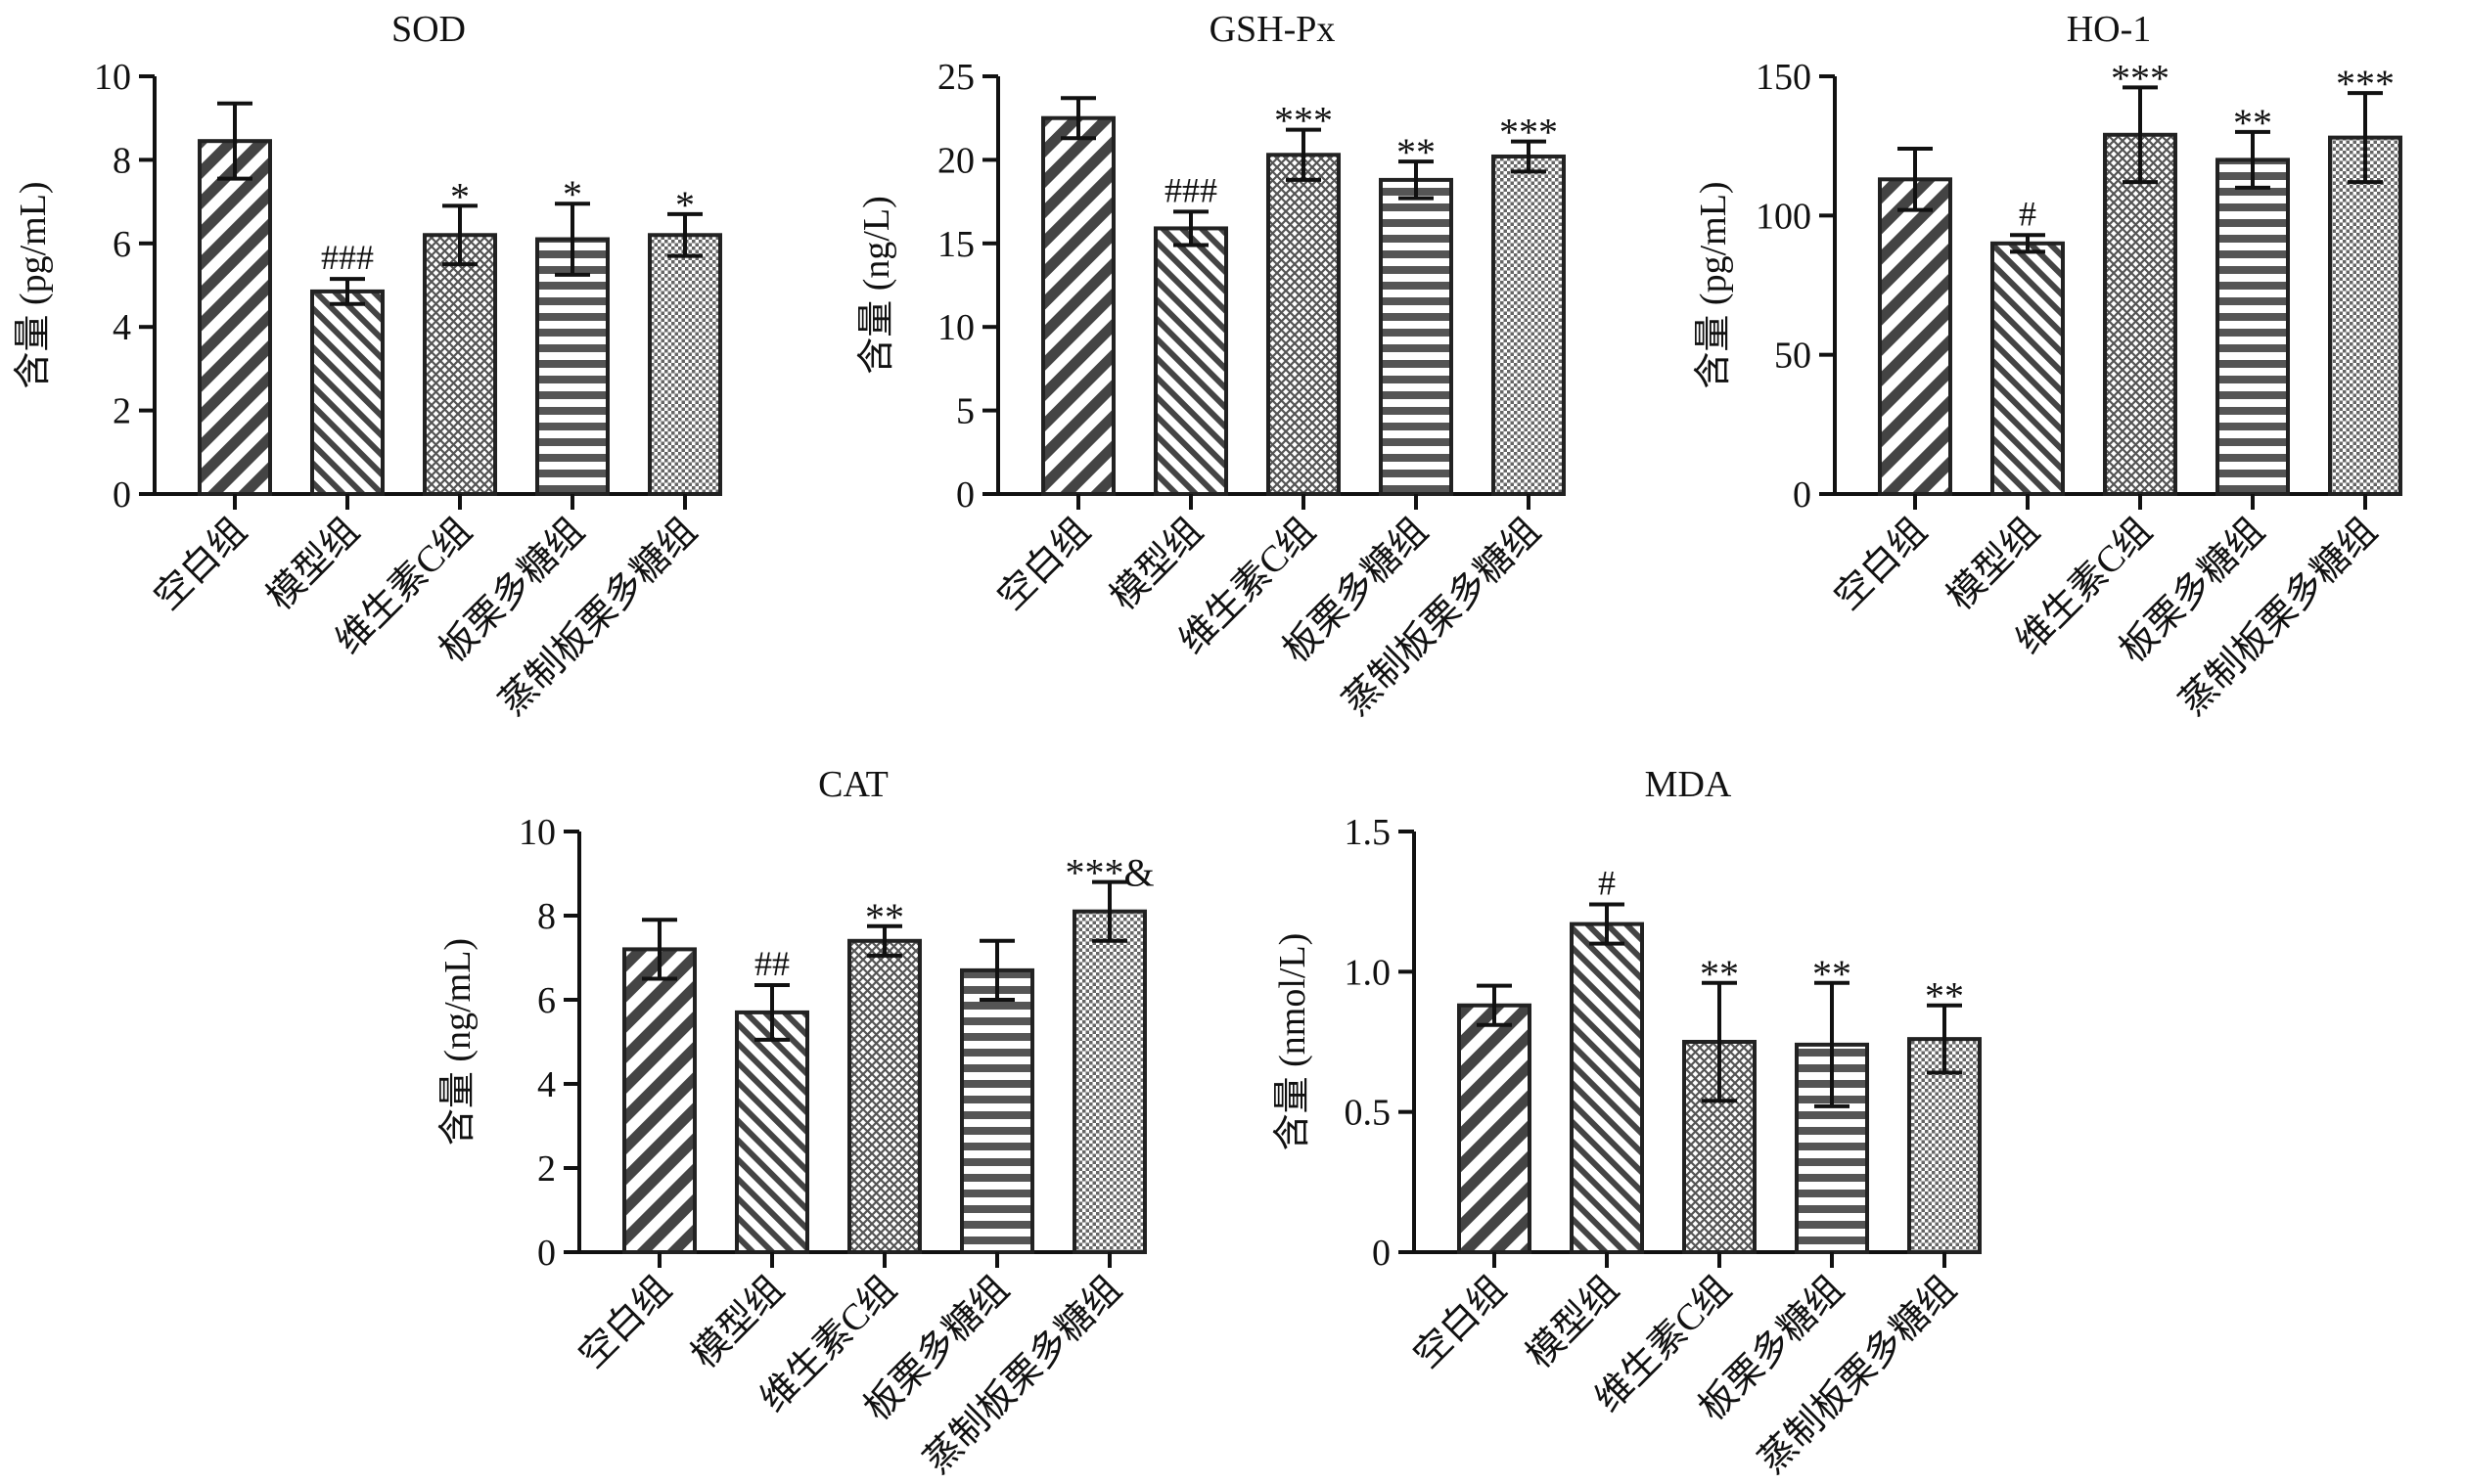  I want to click on chart-title: GSH-Px, so click(1273, 29).